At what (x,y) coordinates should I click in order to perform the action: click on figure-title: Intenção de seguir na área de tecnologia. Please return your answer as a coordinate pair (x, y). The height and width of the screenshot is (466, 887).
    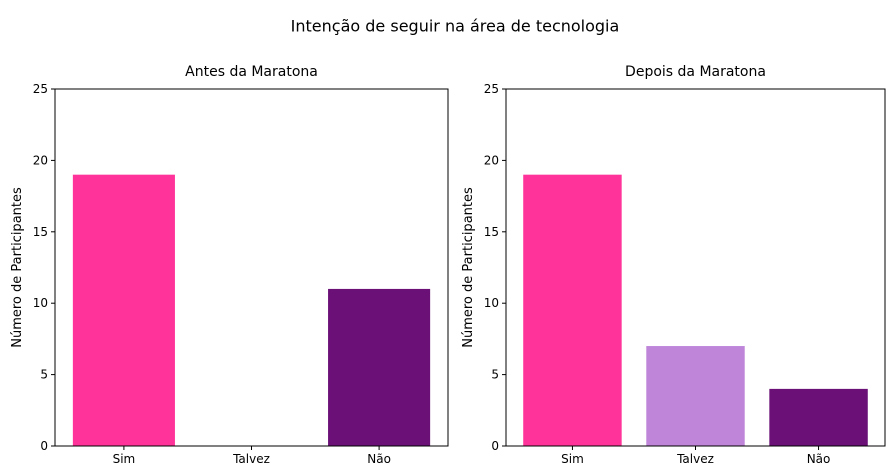
    Looking at the image, I should click on (455, 26).